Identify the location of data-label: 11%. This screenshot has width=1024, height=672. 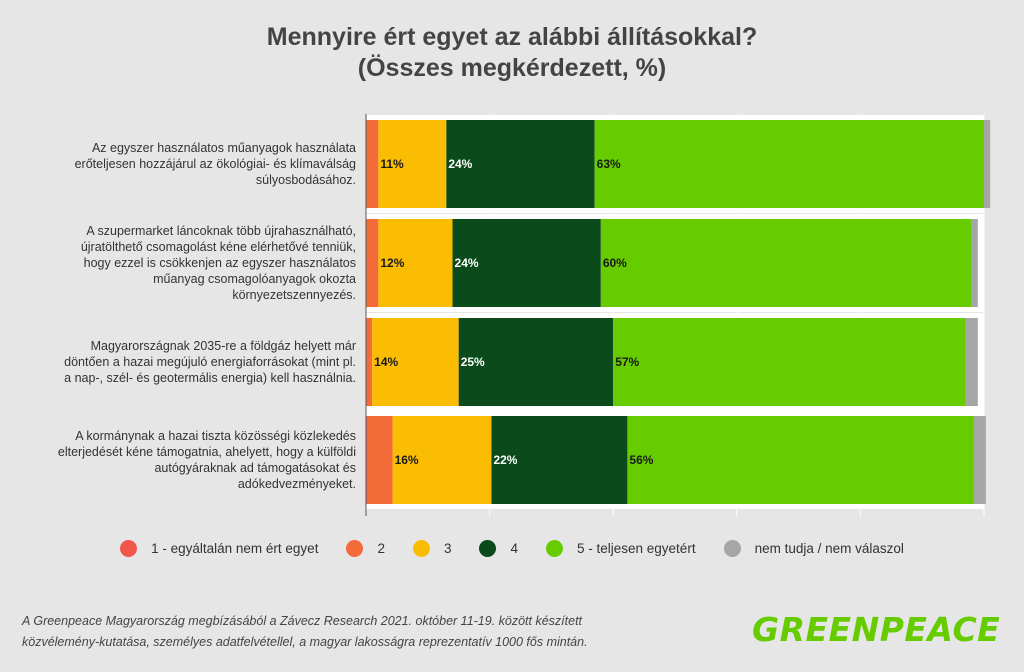
(392, 164).